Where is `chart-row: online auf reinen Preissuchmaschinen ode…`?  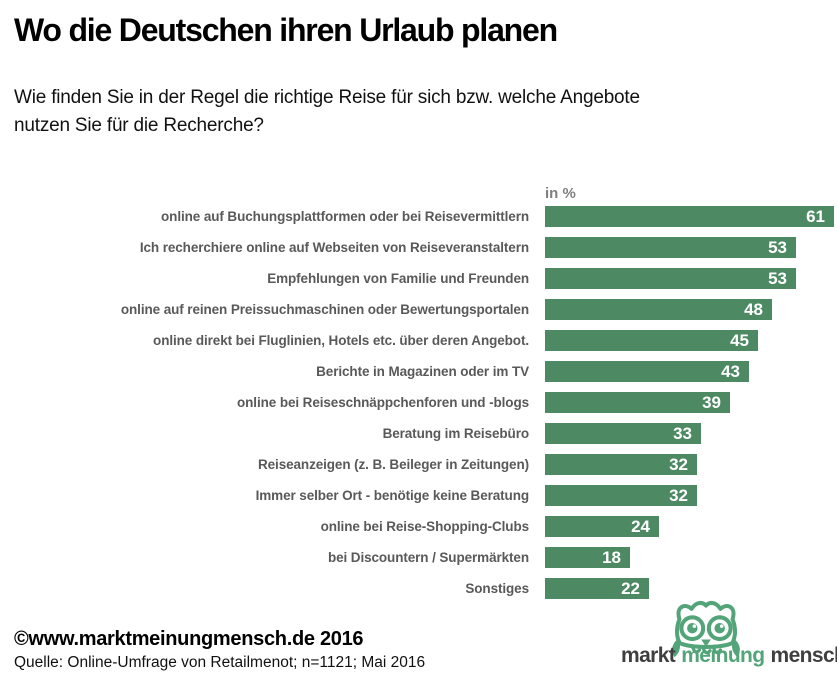
chart-row: online auf reinen Preissuchmaschinen ode… is located at coordinates (418, 309).